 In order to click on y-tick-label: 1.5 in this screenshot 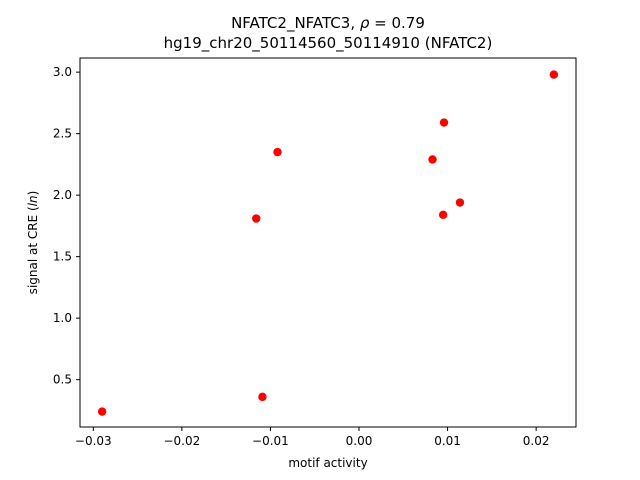, I will do `click(62, 257)`.